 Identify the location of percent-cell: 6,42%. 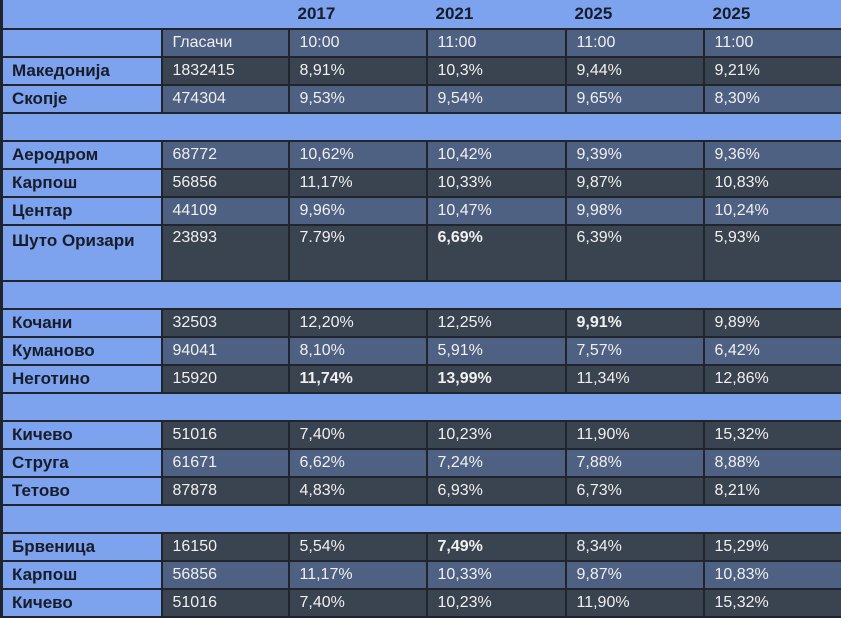
(771, 351).